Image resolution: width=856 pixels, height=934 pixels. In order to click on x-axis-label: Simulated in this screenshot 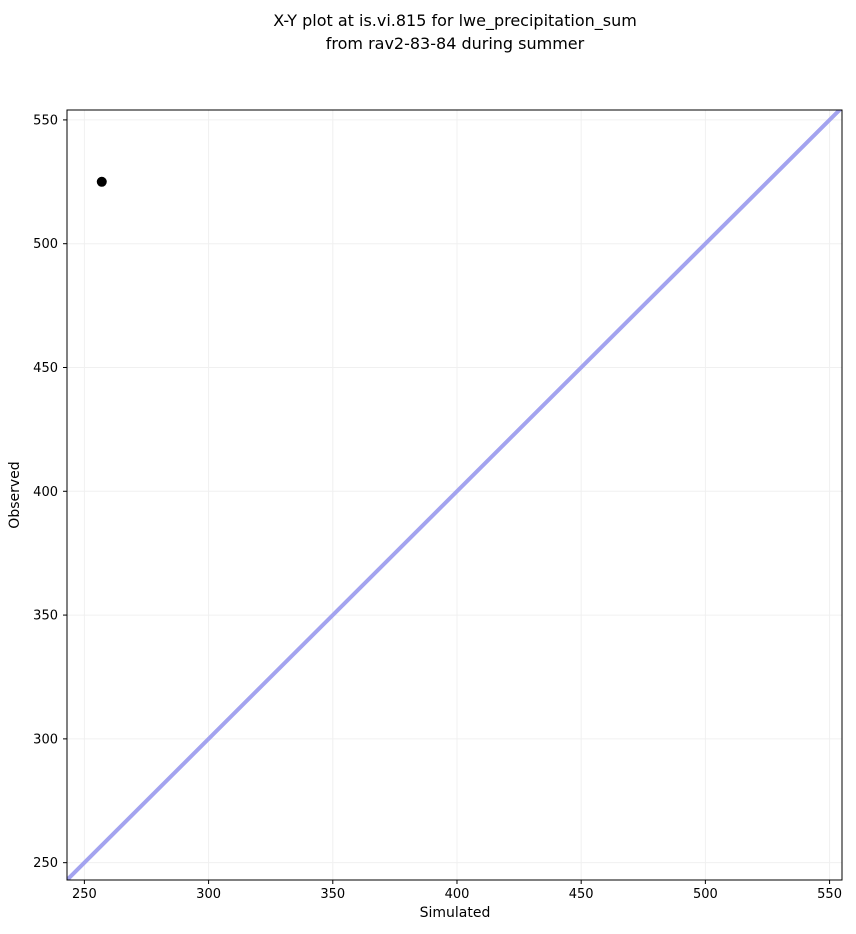, I will do `click(455, 913)`.